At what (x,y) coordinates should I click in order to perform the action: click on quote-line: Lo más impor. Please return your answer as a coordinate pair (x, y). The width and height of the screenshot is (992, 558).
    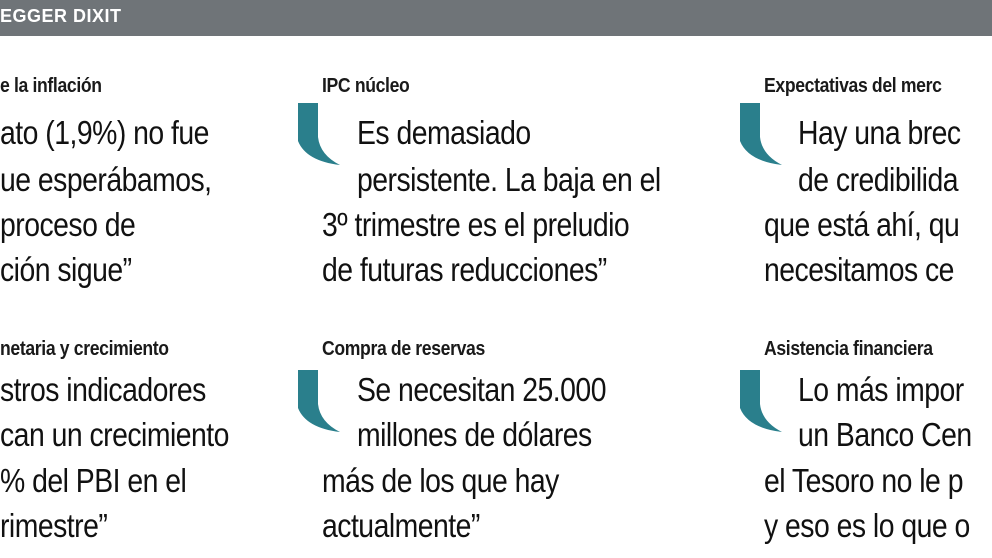
    Looking at the image, I should click on (881, 389).